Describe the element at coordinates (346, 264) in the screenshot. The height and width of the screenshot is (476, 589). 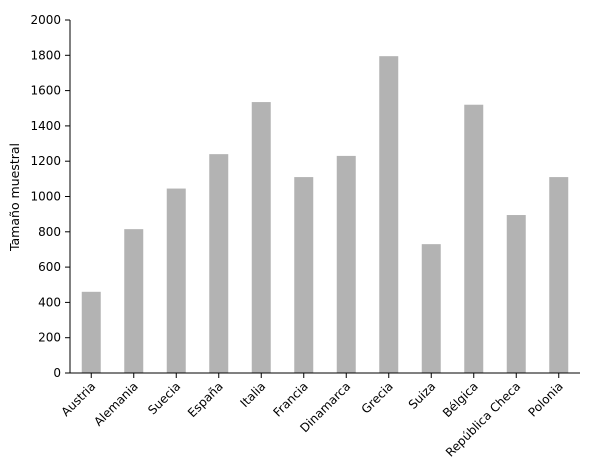
I see `bar-dinamarca` at that location.